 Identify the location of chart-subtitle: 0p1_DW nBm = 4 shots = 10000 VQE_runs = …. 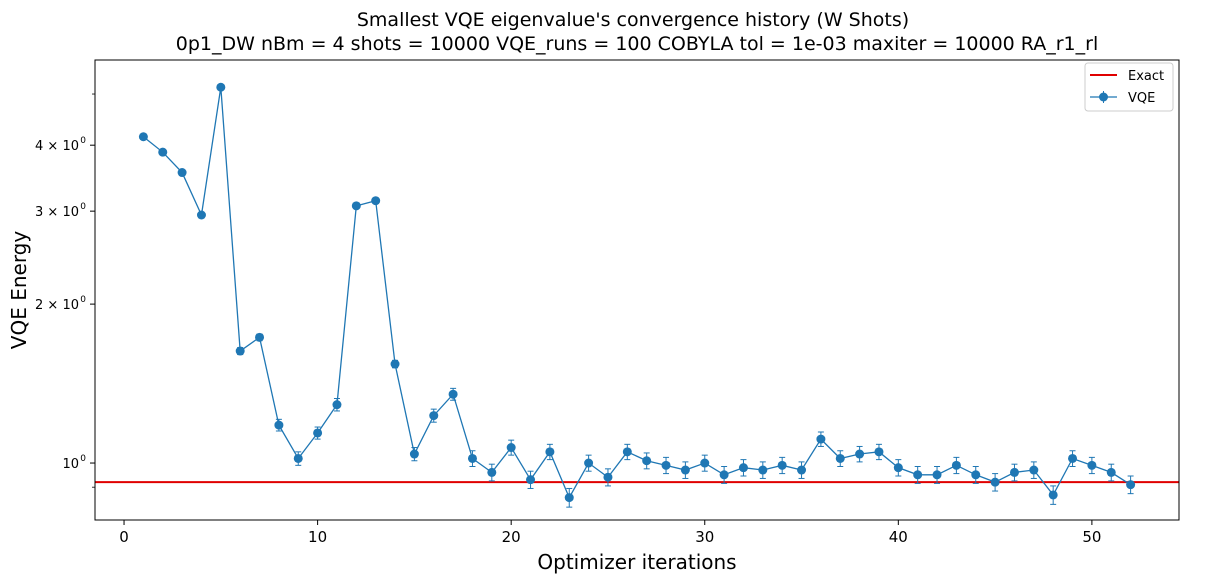
(637, 44).